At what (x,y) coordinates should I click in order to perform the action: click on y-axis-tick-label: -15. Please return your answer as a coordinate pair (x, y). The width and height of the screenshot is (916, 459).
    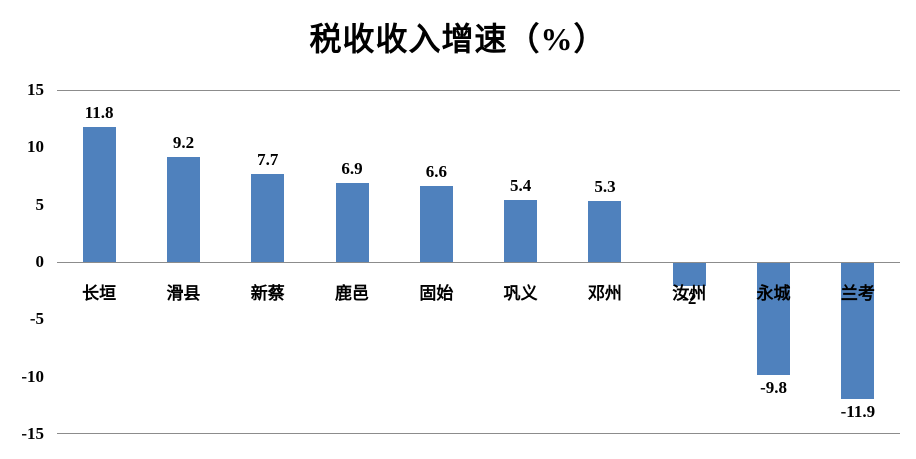
    Looking at the image, I should click on (32, 433).